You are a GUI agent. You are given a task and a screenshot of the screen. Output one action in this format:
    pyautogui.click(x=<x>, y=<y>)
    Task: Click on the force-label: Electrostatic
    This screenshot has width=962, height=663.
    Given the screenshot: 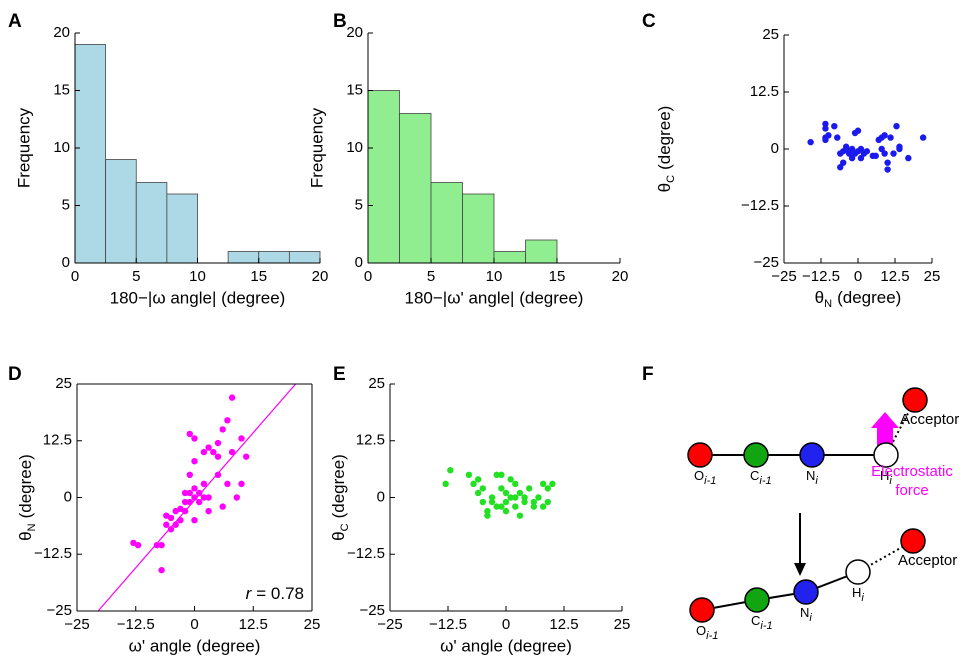 What is the action you would take?
    pyautogui.click(x=912, y=471)
    